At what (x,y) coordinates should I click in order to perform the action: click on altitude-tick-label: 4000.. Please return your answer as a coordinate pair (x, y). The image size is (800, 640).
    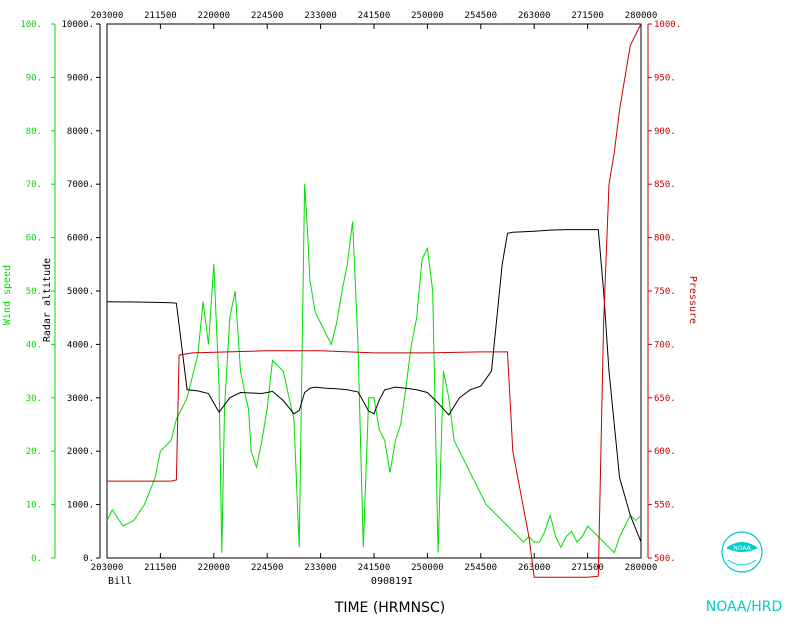
    Looking at the image, I should click on (80, 345).